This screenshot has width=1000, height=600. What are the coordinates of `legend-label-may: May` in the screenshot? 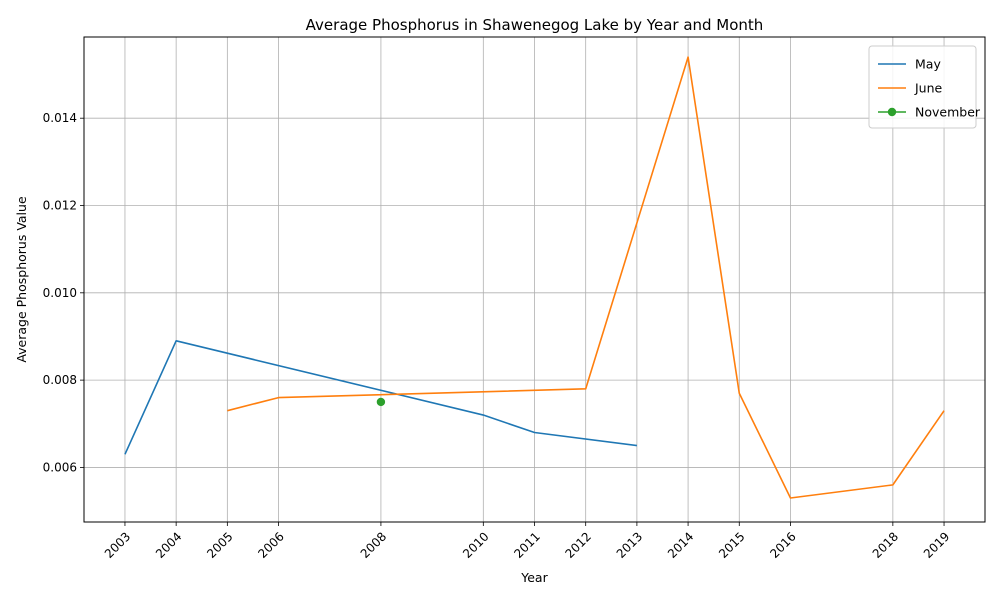 It's located at (928, 64).